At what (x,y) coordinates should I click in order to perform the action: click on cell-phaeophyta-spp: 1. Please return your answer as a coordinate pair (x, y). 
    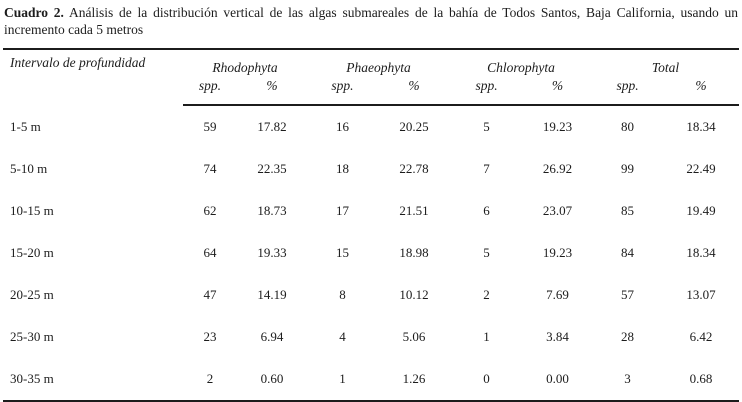
    Looking at the image, I should click on (342, 378).